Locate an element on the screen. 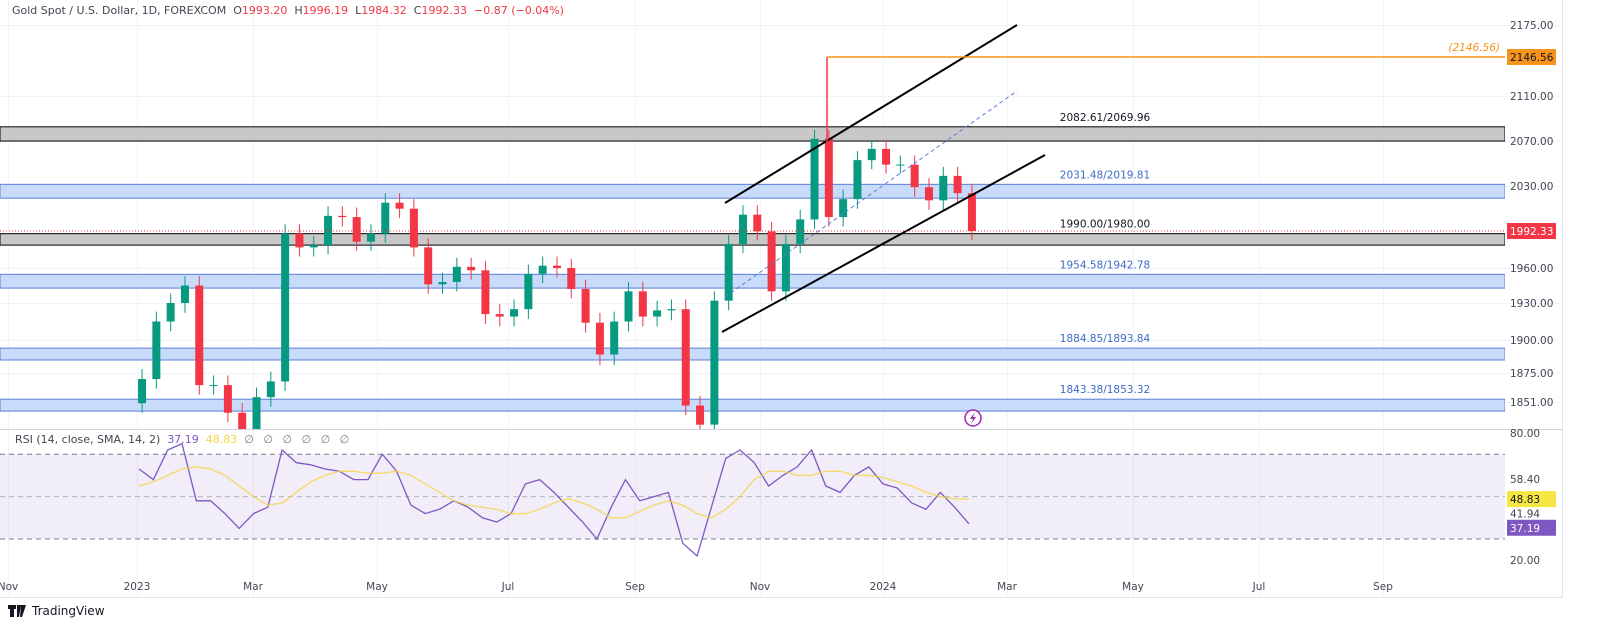  open-label: O is located at coordinates (237, 10).